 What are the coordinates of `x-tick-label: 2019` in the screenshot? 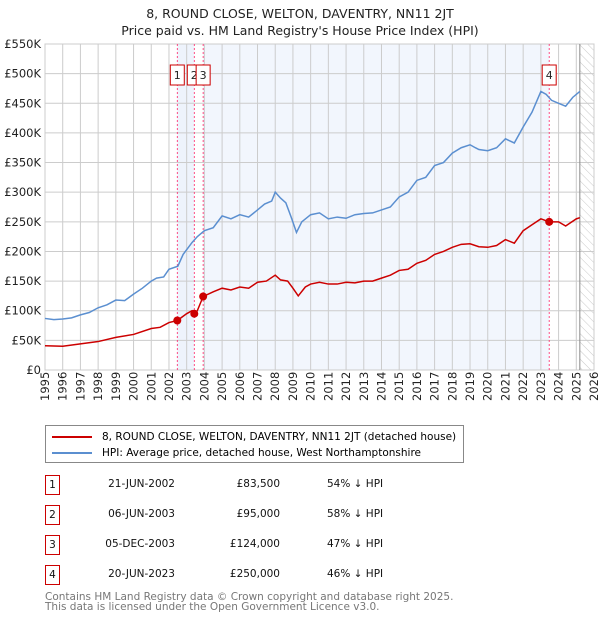 It's located at (470, 386).